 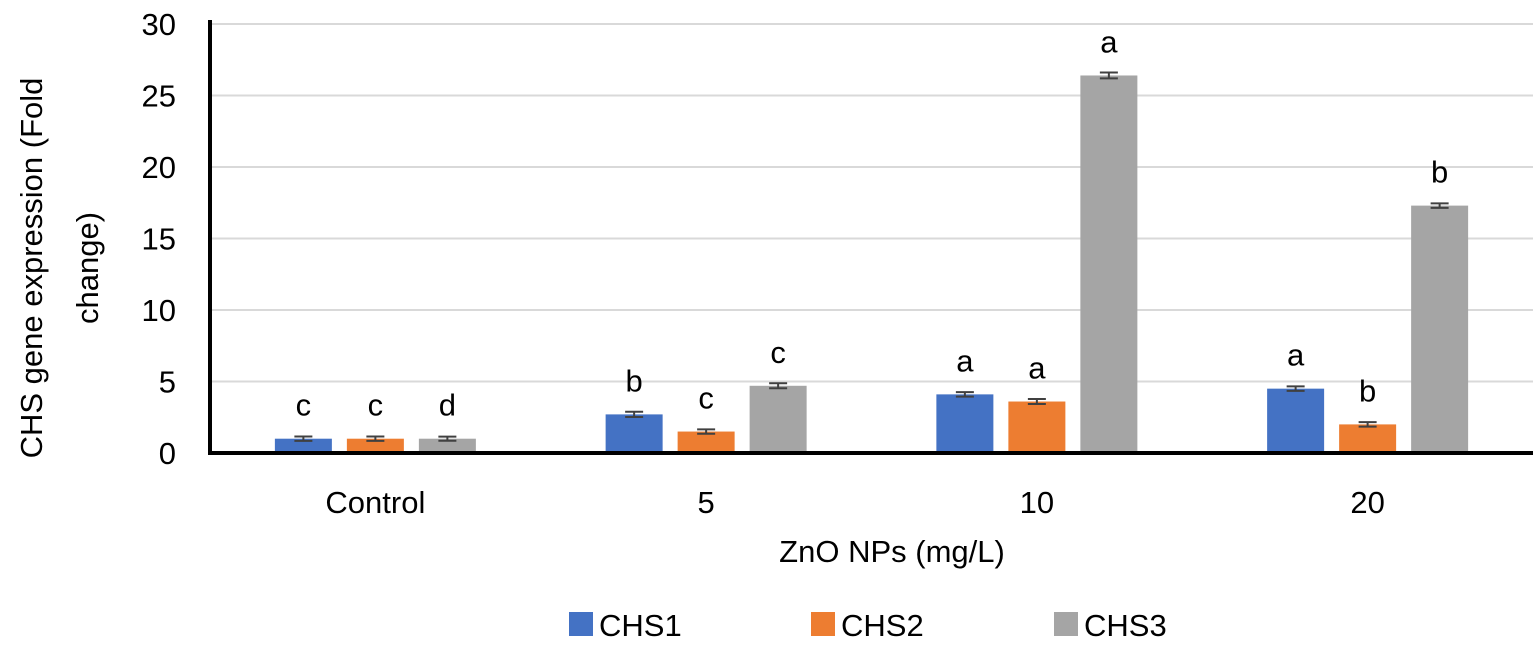 What do you see at coordinates (1125, 625) in the screenshot?
I see `legend-label-chs3: CHS3` at bounding box center [1125, 625].